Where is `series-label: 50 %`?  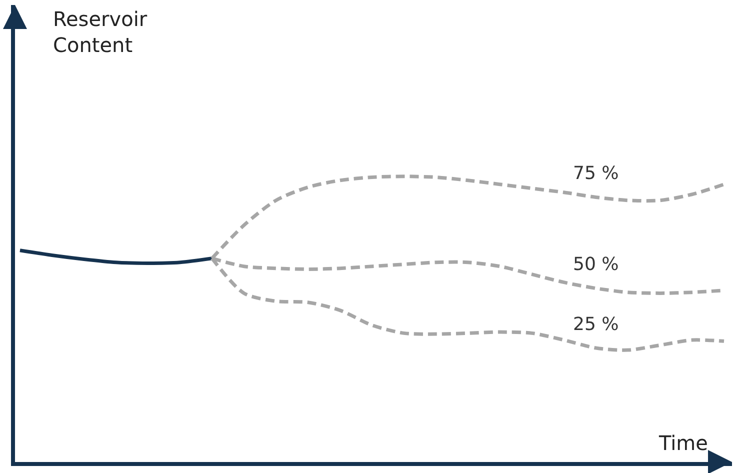 series-label: 50 % is located at coordinates (596, 264).